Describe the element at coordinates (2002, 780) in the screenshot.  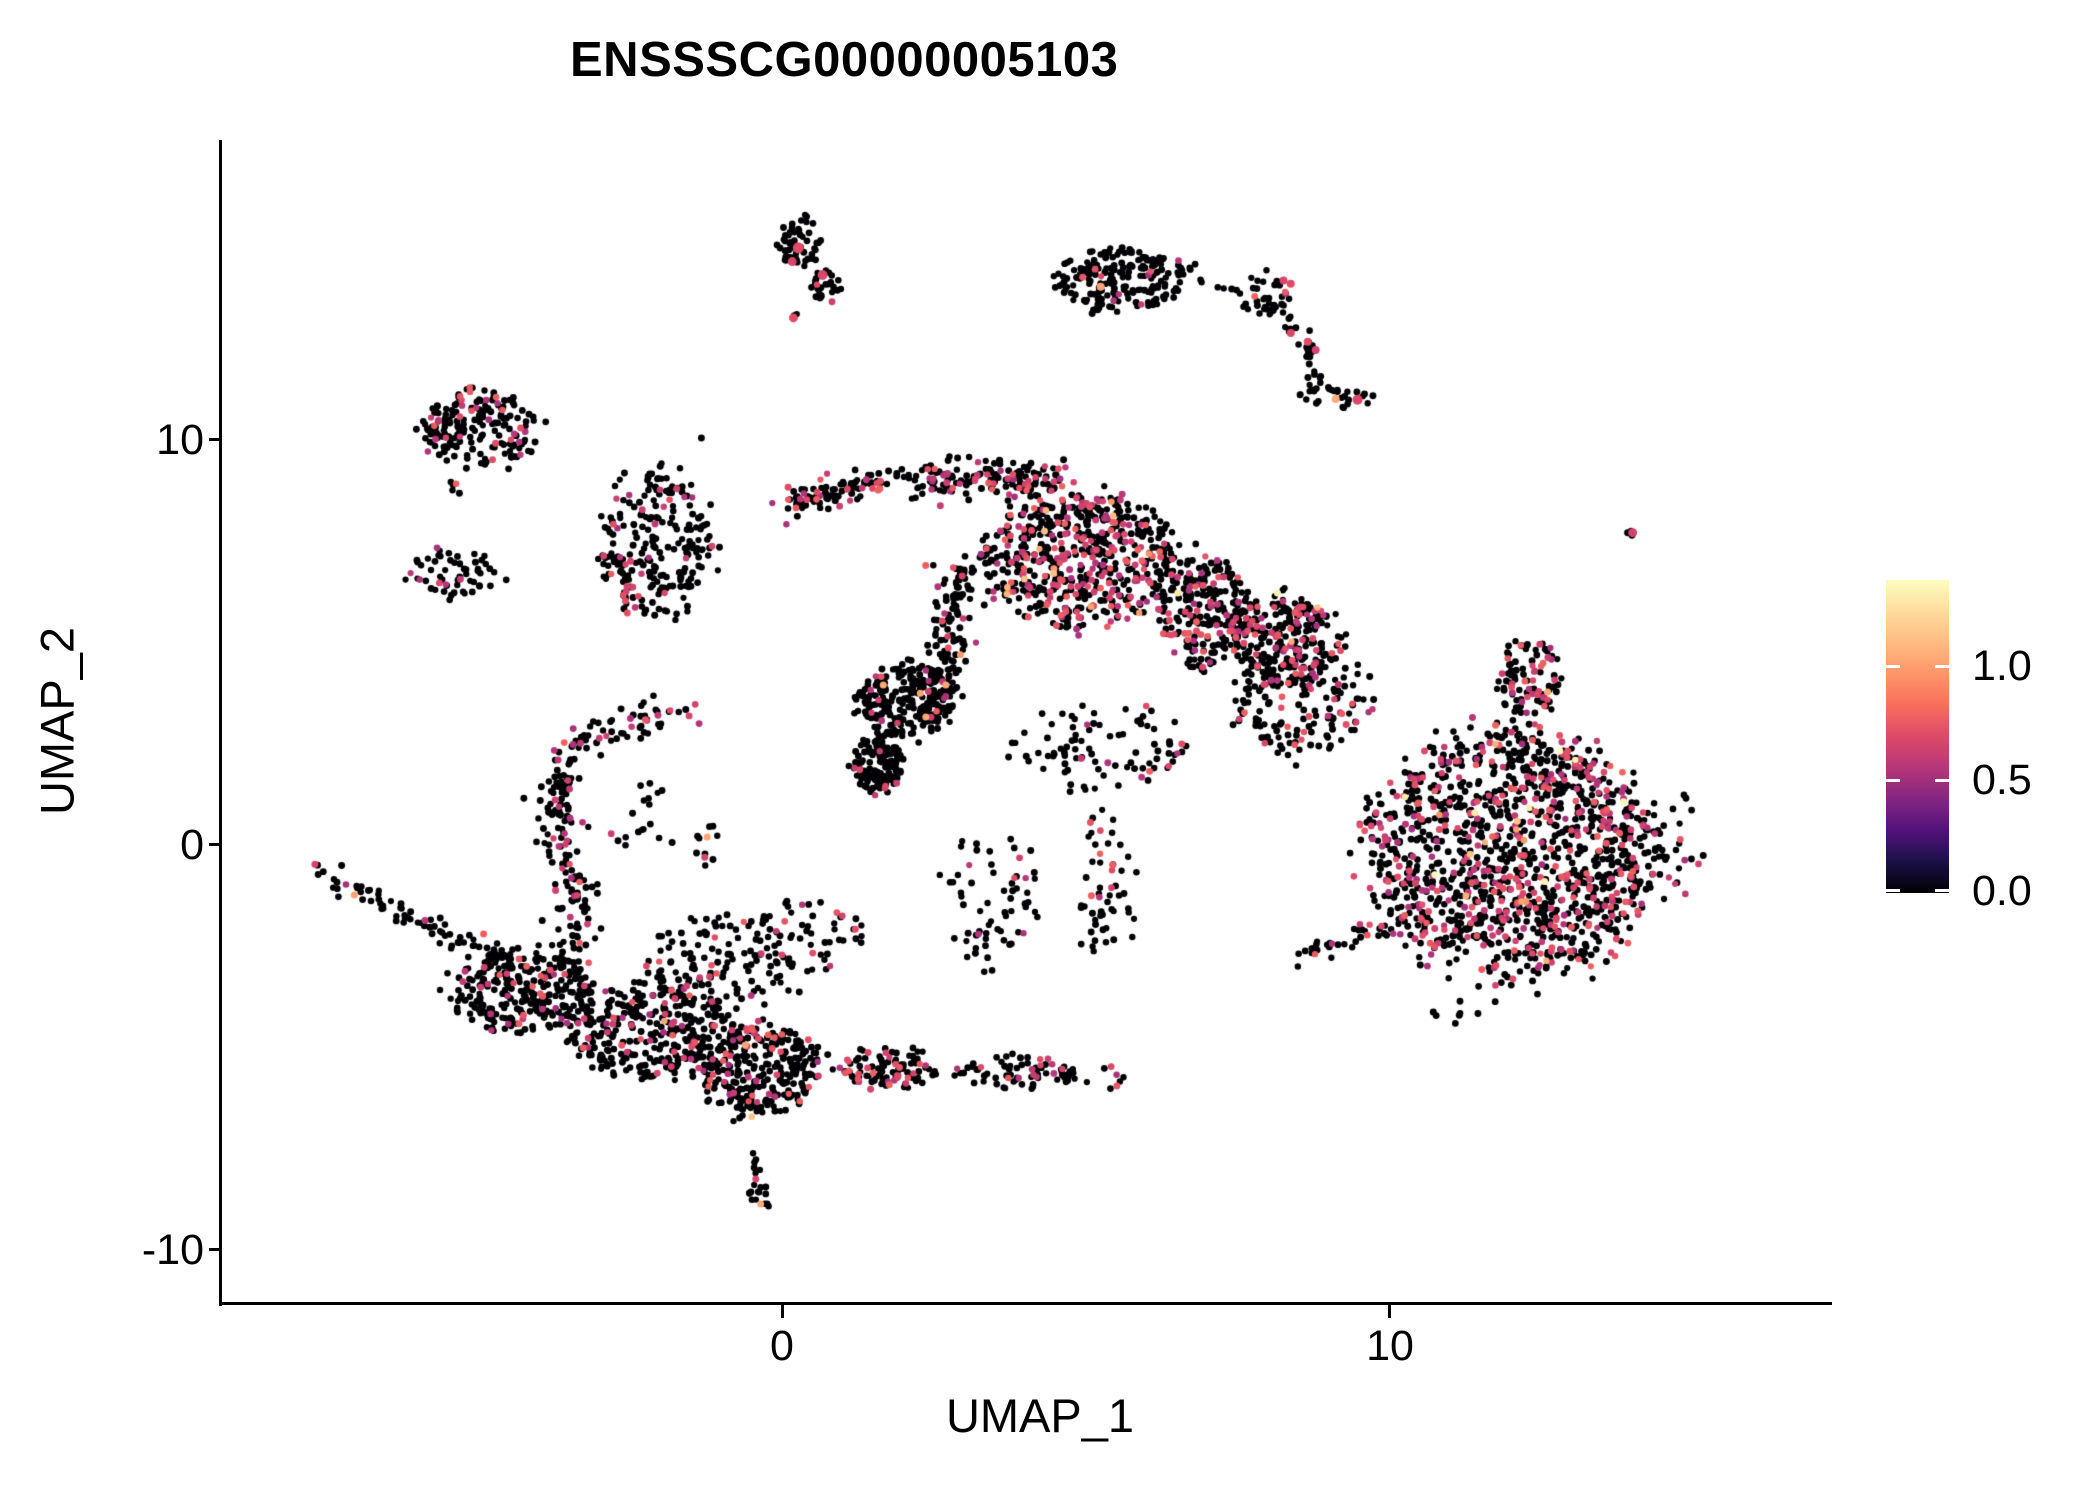
I see `legend-label-0.5: 0.5` at that location.